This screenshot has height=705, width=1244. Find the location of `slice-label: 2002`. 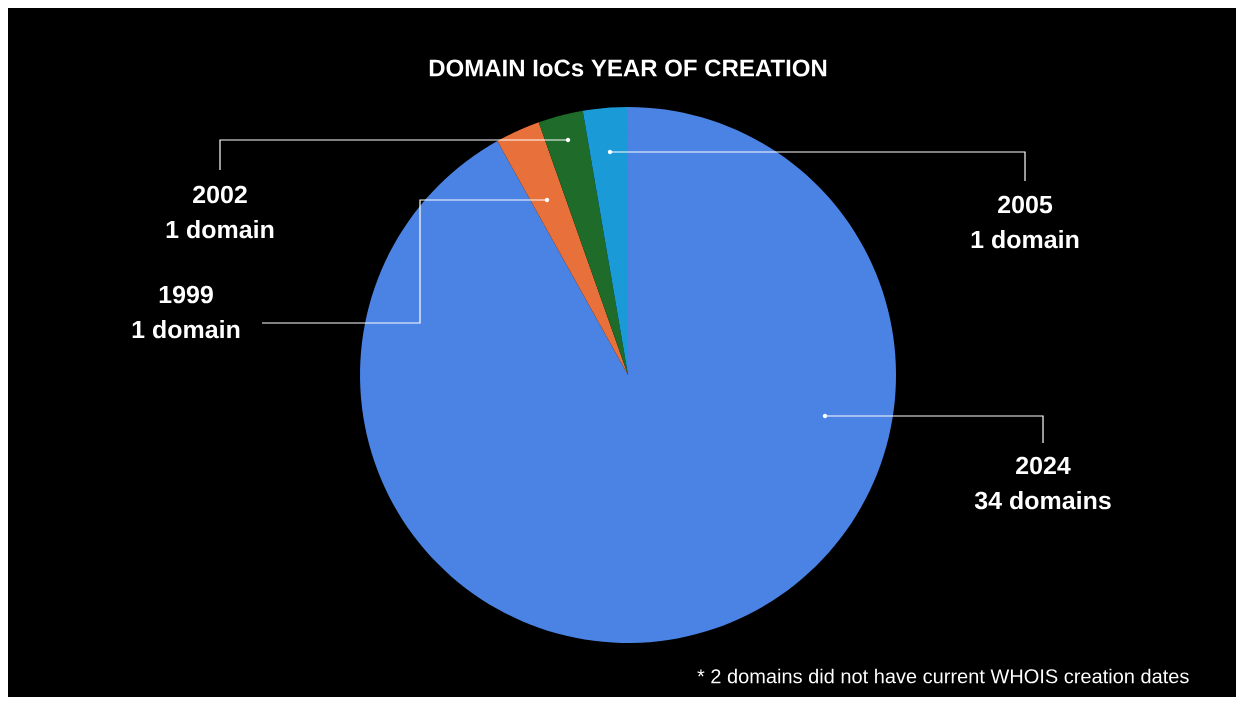

slice-label: 2002 is located at coordinates (220, 194).